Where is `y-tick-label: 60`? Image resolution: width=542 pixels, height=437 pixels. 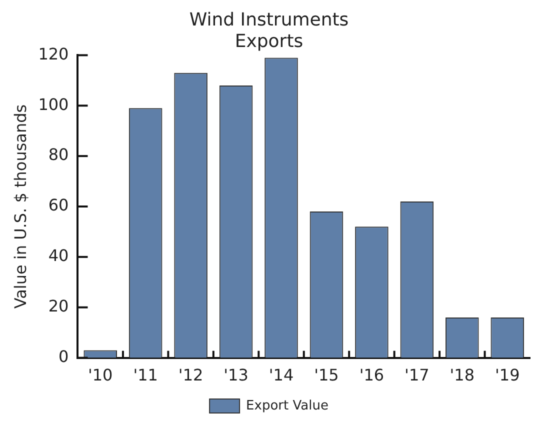
y-tick-label: 60 is located at coordinates (58, 205).